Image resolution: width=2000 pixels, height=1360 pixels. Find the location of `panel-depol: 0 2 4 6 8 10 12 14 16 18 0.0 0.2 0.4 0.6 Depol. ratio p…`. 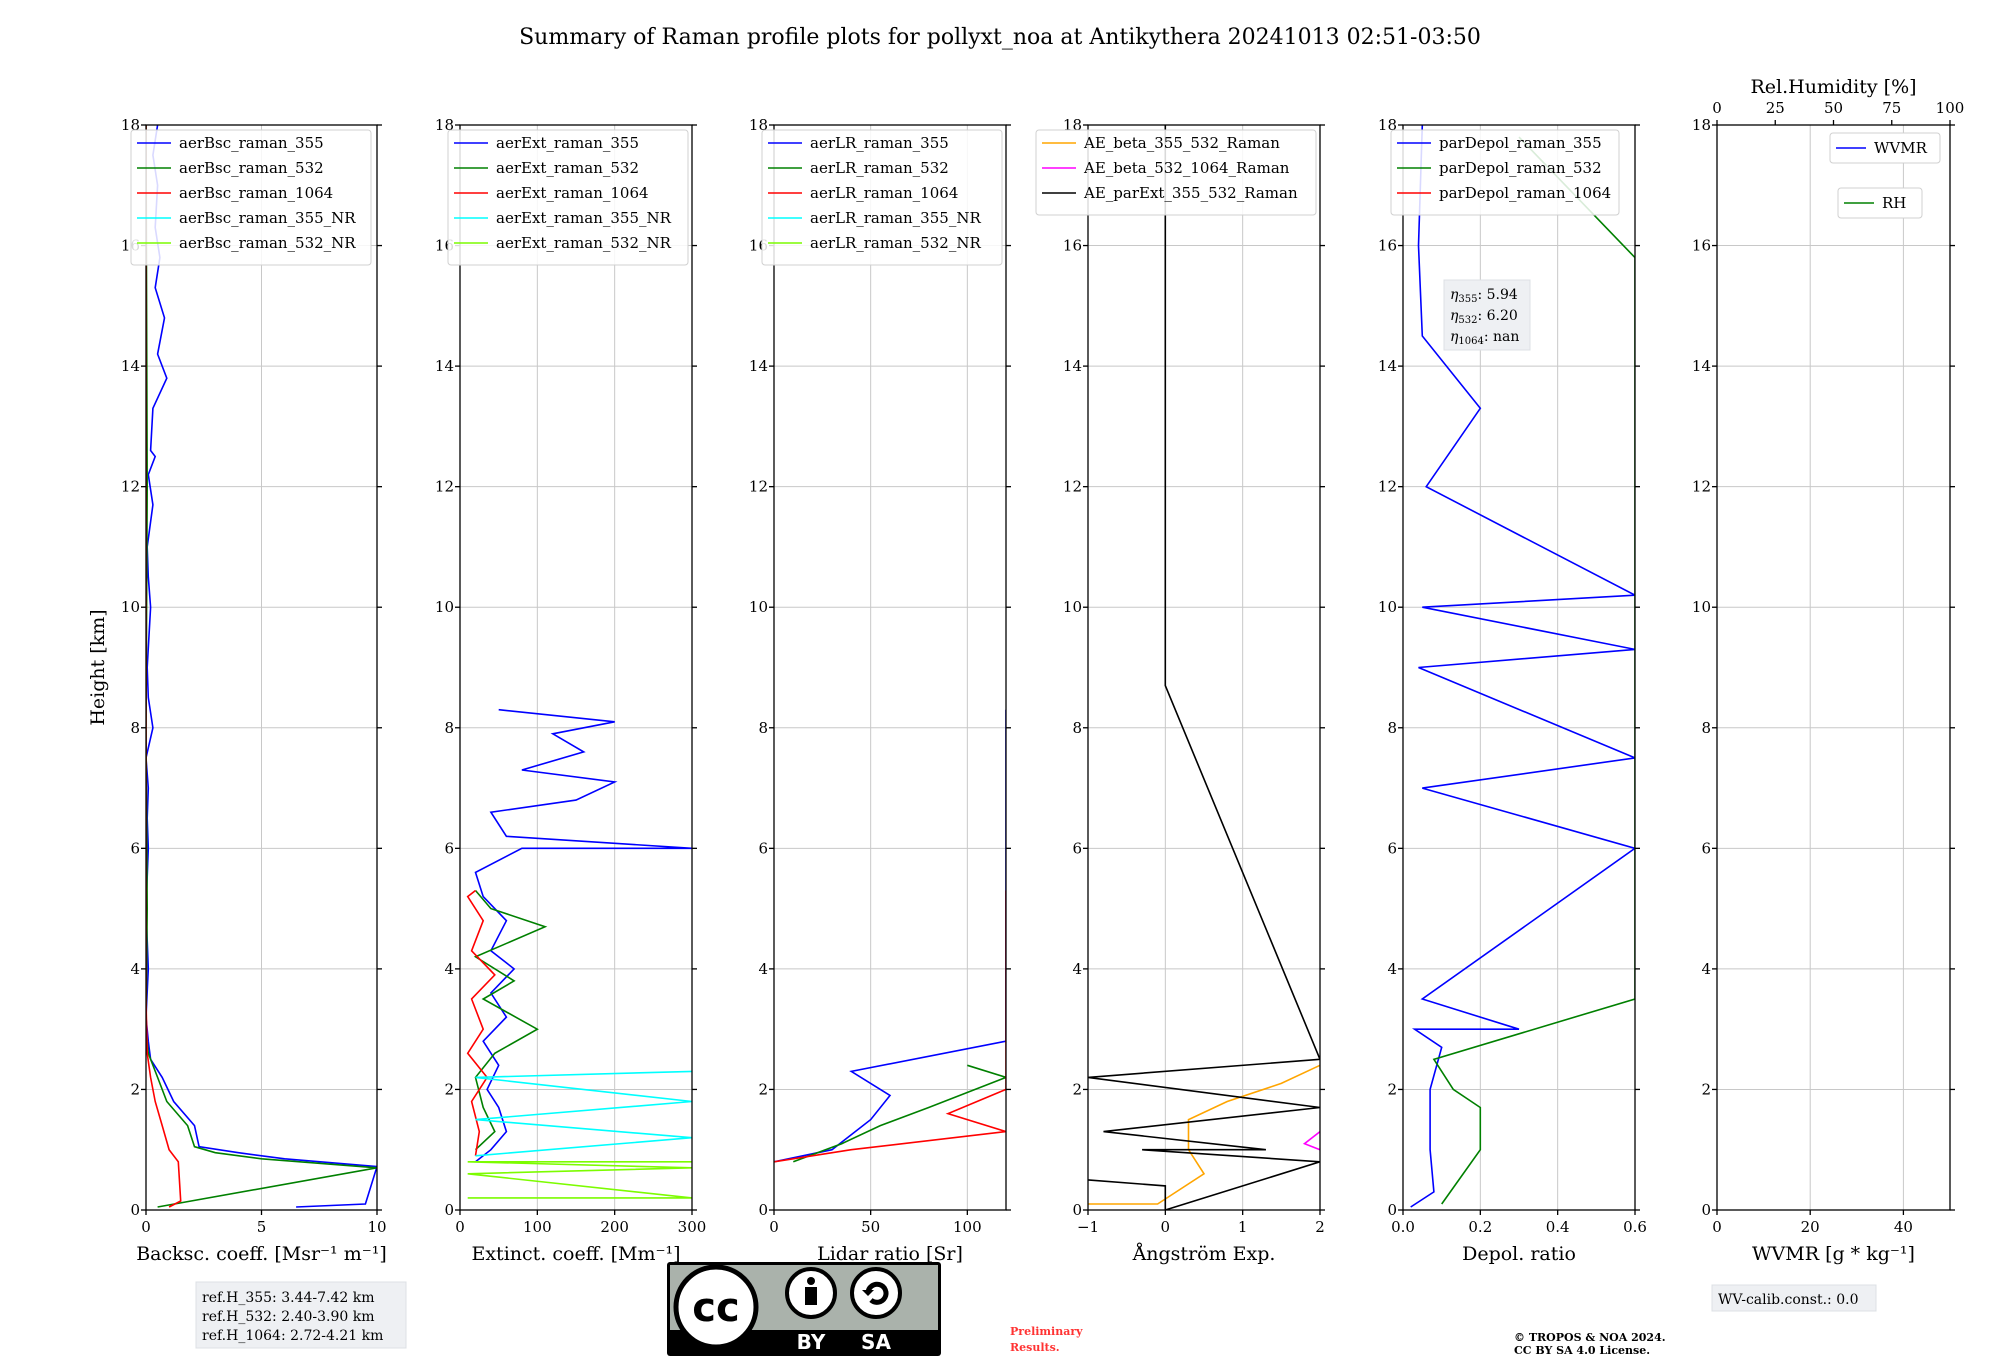

panel-depol: 0 2 4 6 8 10 12 14 16 18 0.0 0.2 0.4 0.6 Depol. ratio p… is located at coordinates (1512, 690).